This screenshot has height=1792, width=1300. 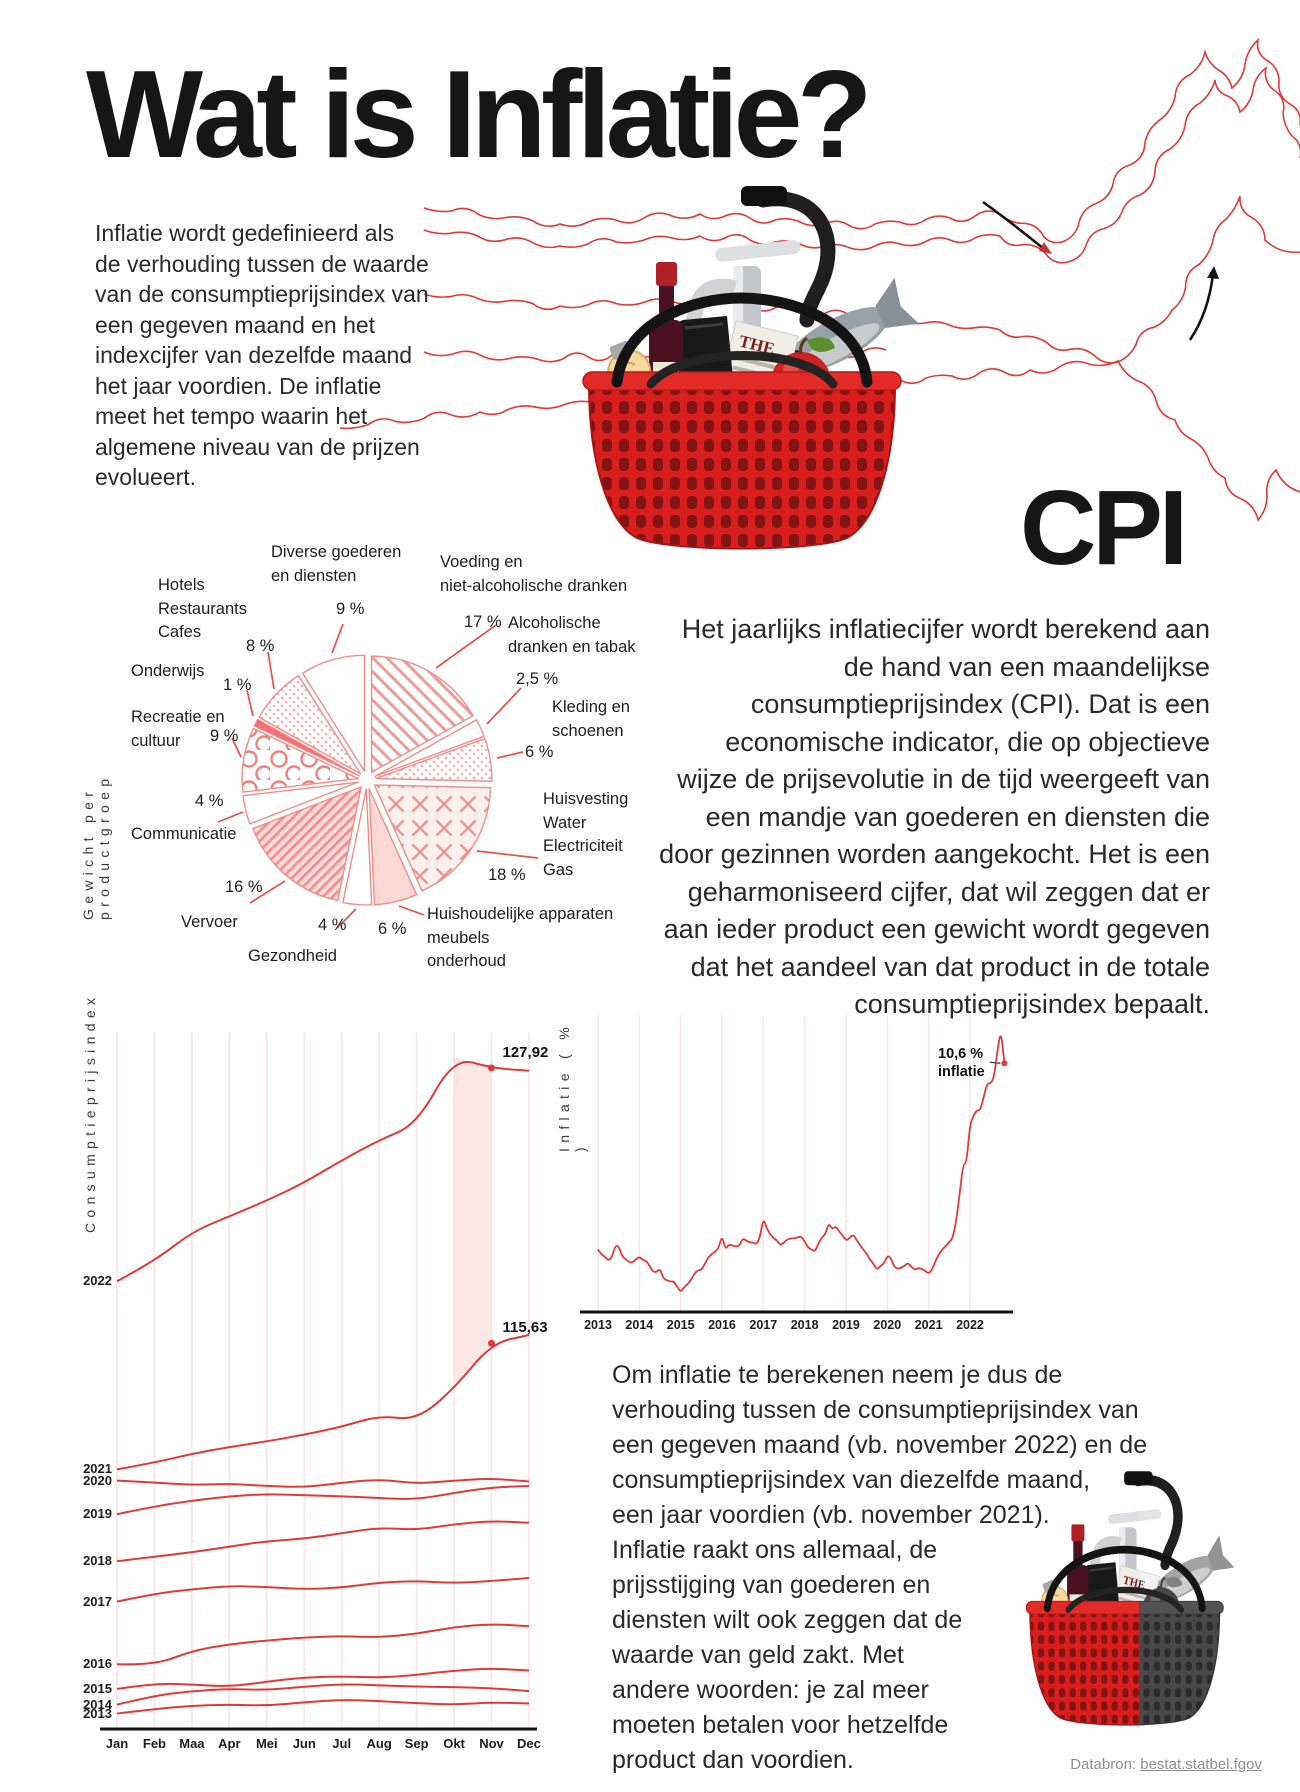 What do you see at coordinates (97, 1281) in the screenshot?
I see `series-label-2022: 2022` at bounding box center [97, 1281].